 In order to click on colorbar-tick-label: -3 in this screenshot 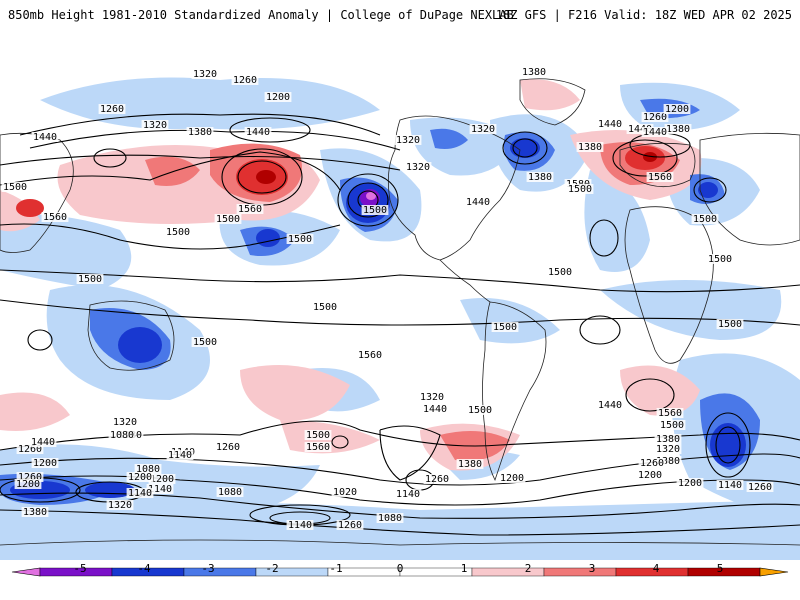, I will do `click(208, 568)`.